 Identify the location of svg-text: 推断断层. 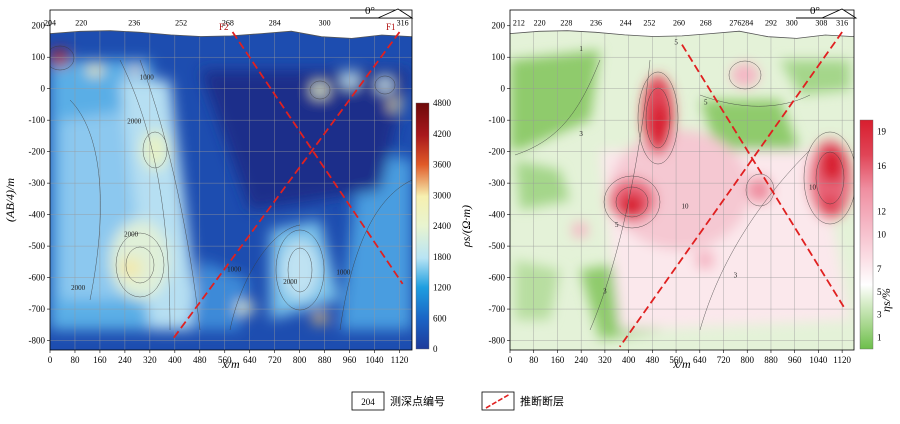
(542, 401).